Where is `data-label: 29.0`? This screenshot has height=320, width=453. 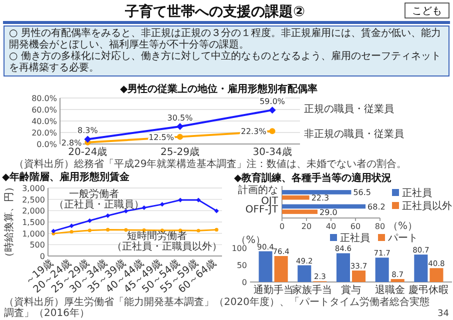 data-label: 29.0 is located at coordinates (329, 212).